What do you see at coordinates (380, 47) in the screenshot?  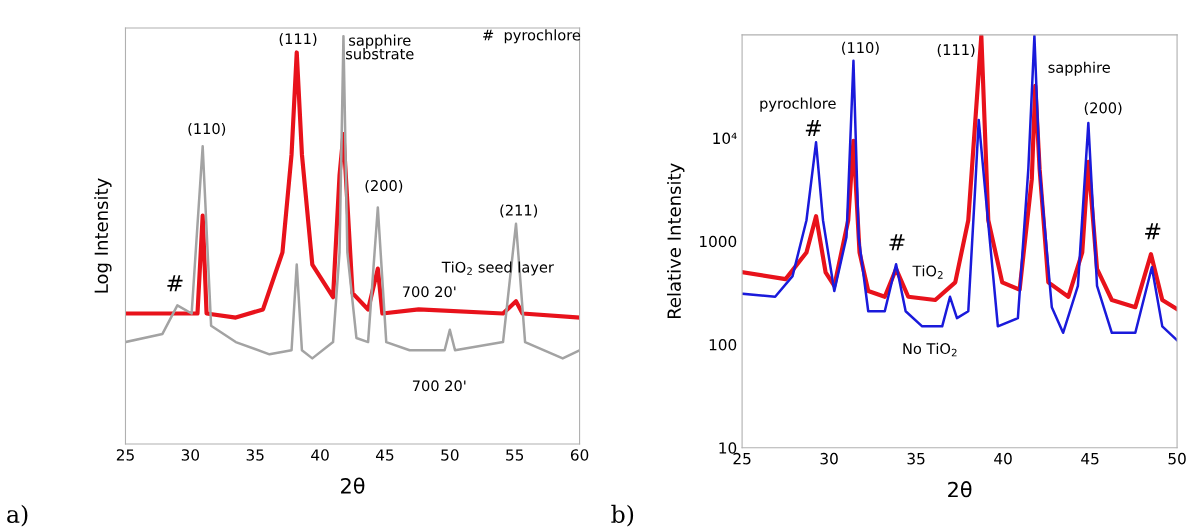 I see `annotation: sapphire substrate` at bounding box center [380, 47].